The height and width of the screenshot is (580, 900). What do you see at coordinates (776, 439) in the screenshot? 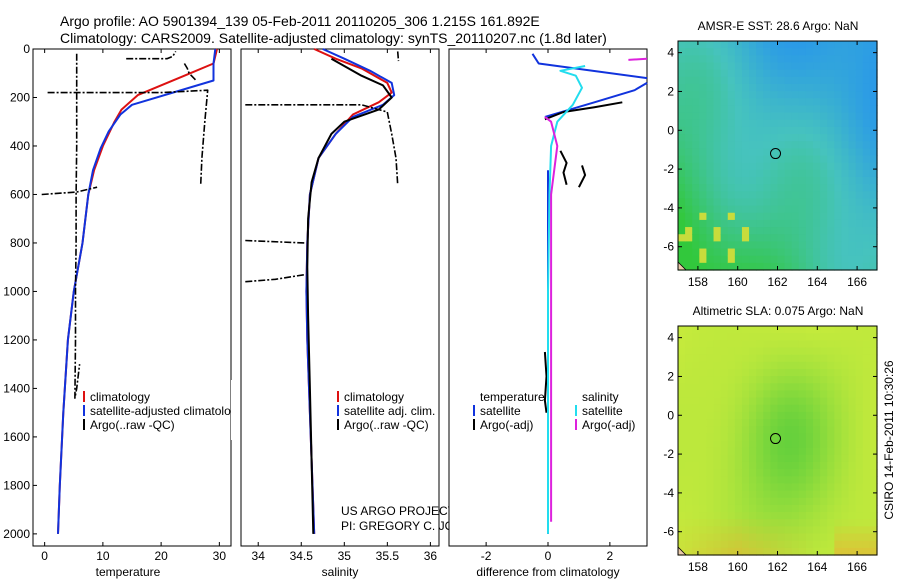
I see `sla-argo-location-marker` at bounding box center [776, 439].